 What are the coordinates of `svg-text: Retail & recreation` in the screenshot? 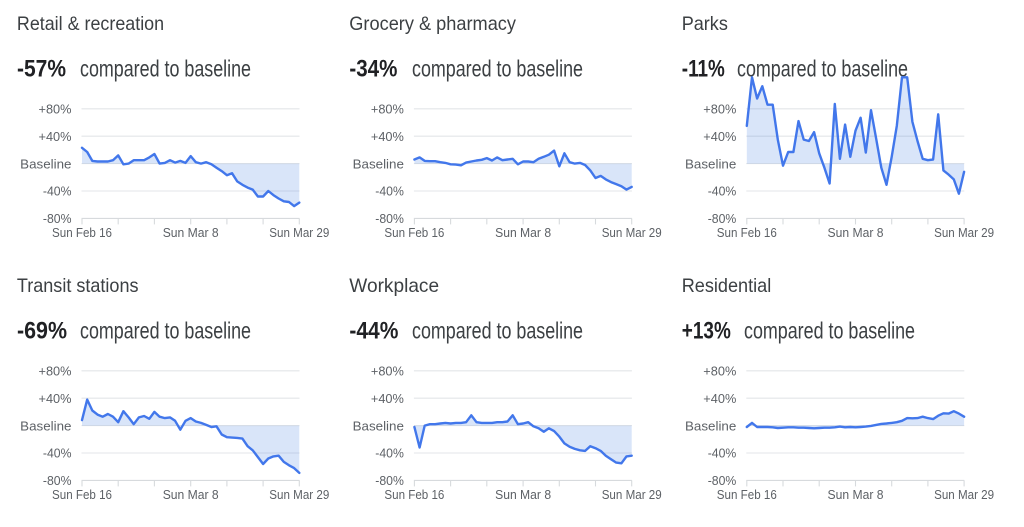 It's located at (90, 24).